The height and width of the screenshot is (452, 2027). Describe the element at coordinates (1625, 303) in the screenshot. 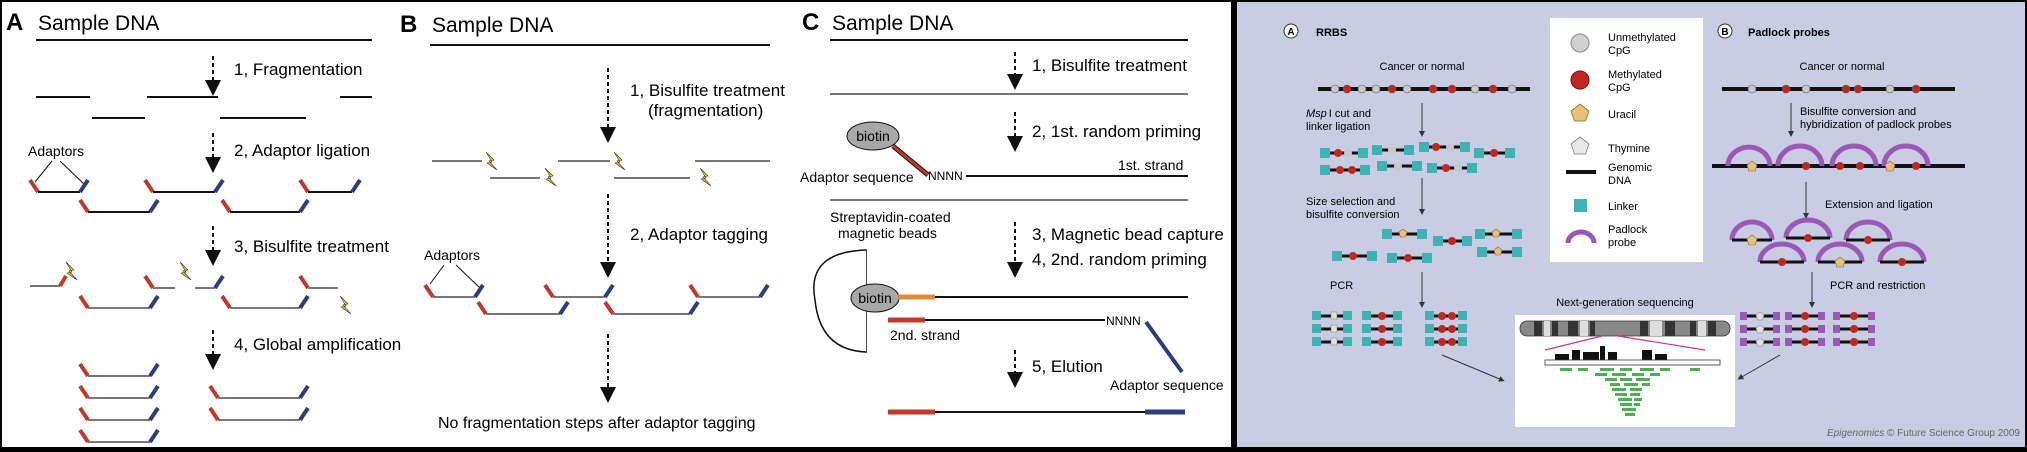

I see `ngs-label: Next-generation sequencing` at that location.